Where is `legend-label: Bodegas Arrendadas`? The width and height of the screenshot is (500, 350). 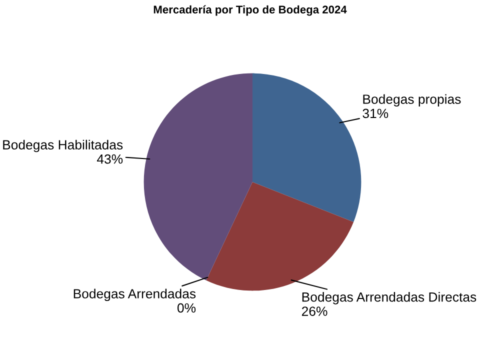
legend-label: Bodegas Arrendadas is located at coordinates (135, 295).